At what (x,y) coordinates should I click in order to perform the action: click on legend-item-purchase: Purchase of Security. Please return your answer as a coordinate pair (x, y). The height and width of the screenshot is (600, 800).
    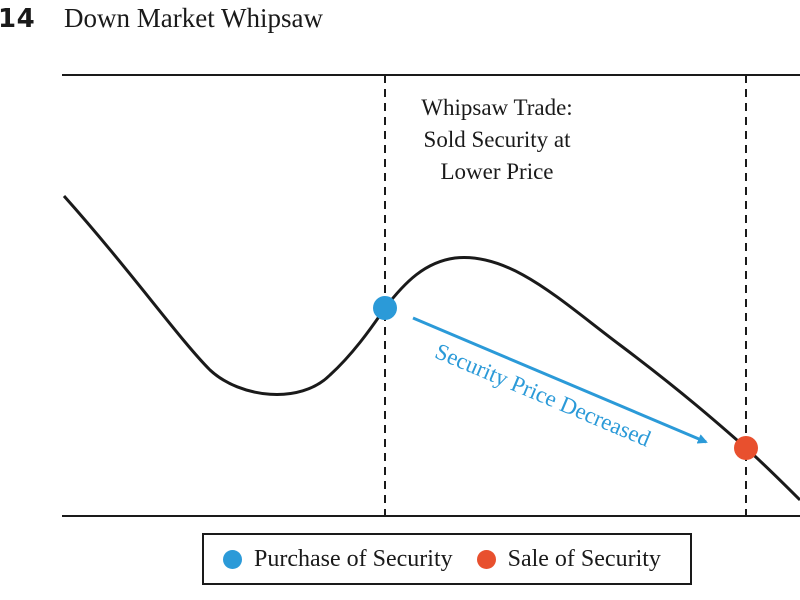
    Looking at the image, I should click on (338, 559).